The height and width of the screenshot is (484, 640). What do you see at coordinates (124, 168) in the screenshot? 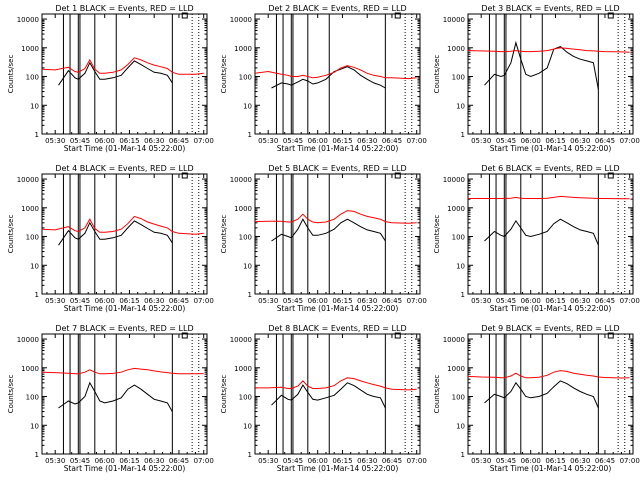
I see `panel-title: Det 4 BLACK = Events, RED = LLD` at bounding box center [124, 168].